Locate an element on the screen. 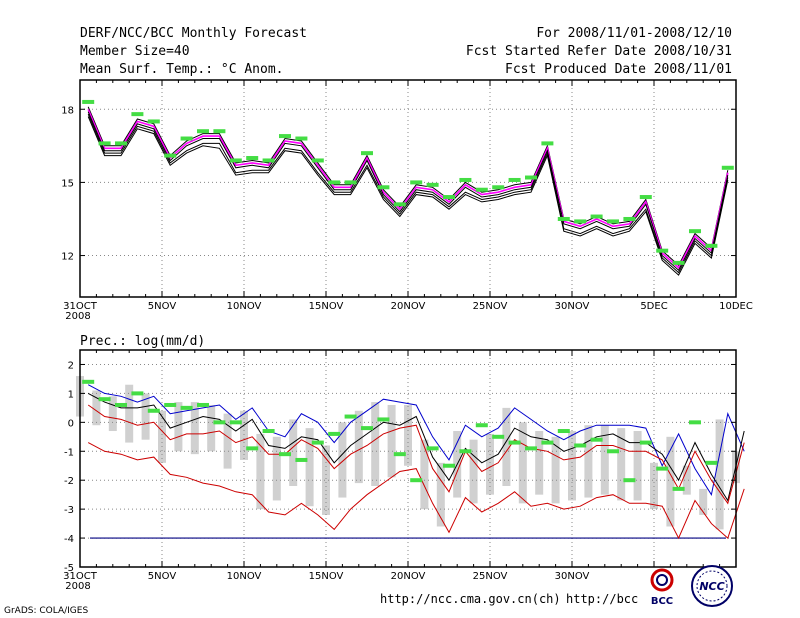  y-tick-label: 15 is located at coordinates (67, 183).